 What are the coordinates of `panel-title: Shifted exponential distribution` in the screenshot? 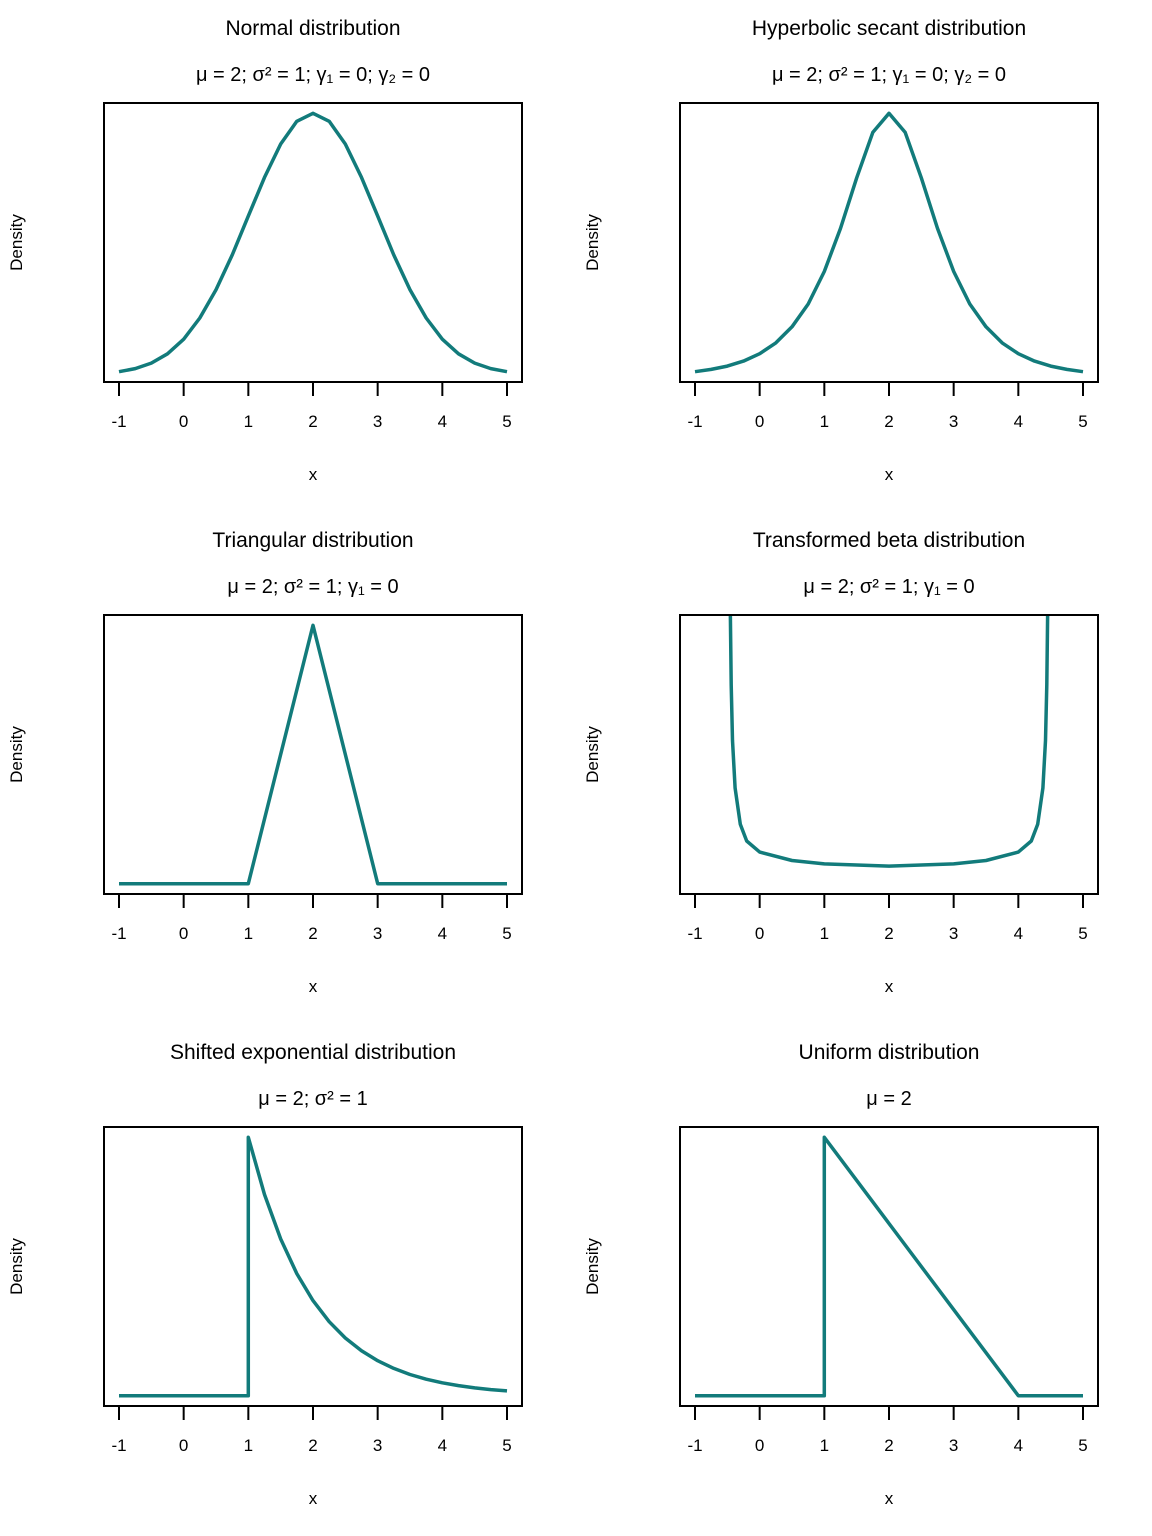 It's located at (313, 1052).